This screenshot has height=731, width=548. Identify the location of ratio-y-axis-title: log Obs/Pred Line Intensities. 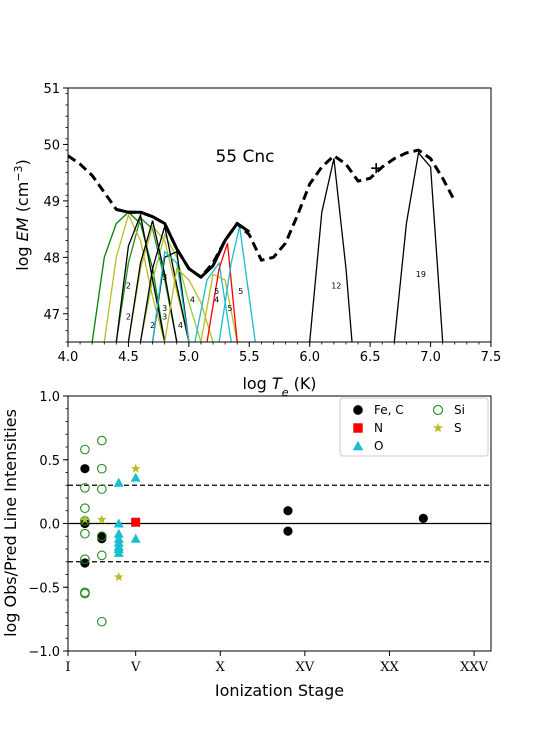
(10, 523).